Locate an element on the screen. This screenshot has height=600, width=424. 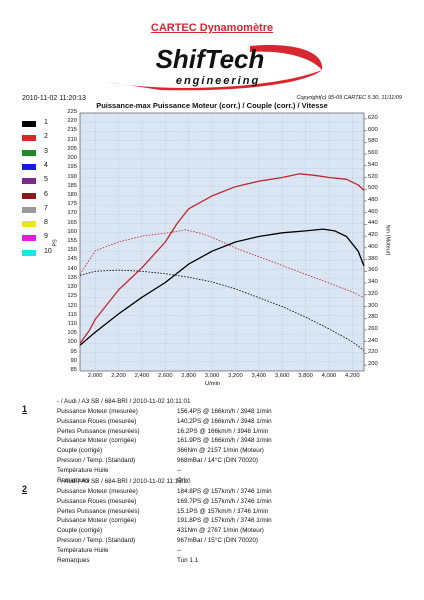
legend-number: 10 is located at coordinates (48, 251).